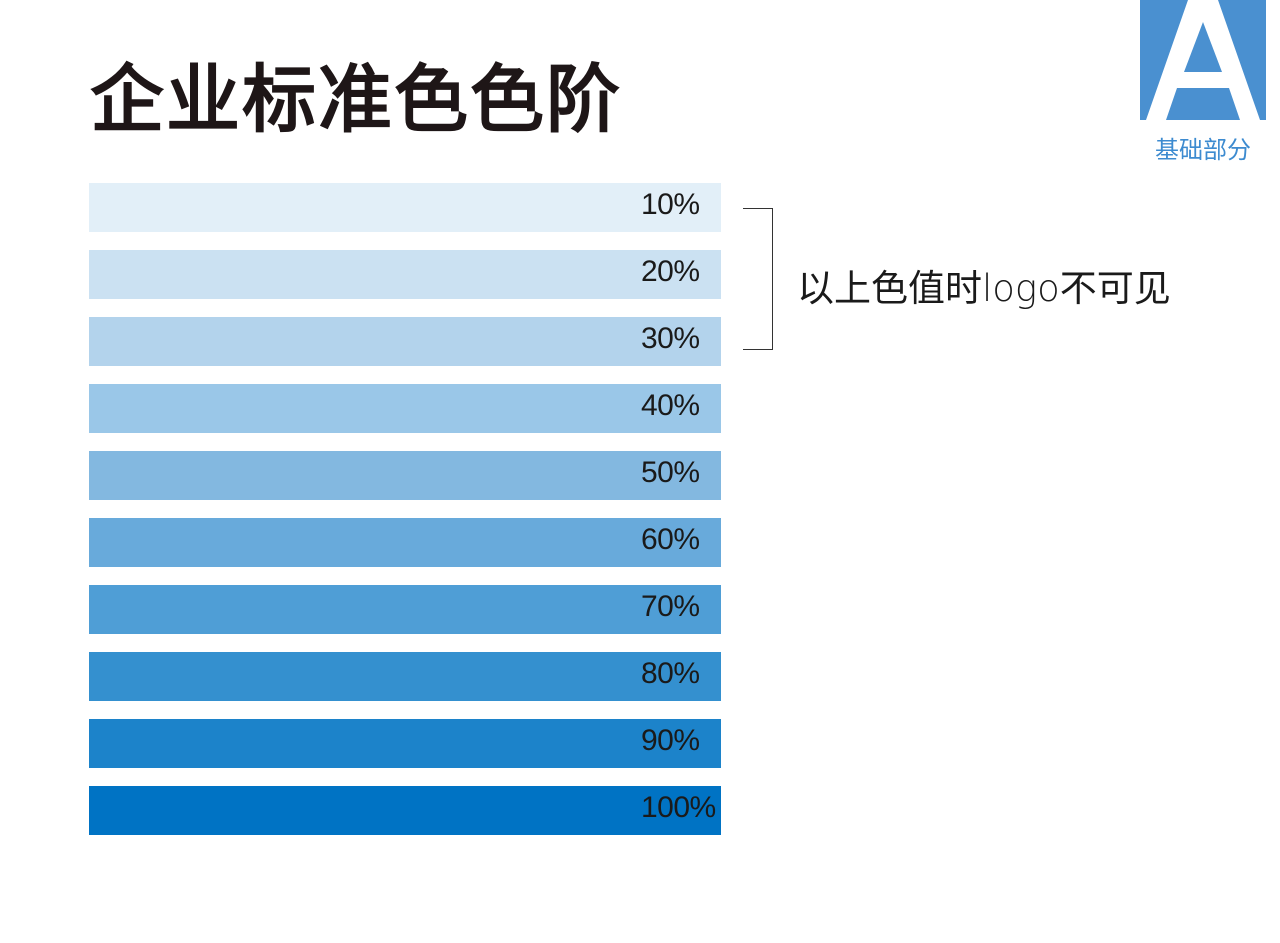  What do you see at coordinates (670, 740) in the screenshot?
I see `swatch-percent-label: 90%` at bounding box center [670, 740].